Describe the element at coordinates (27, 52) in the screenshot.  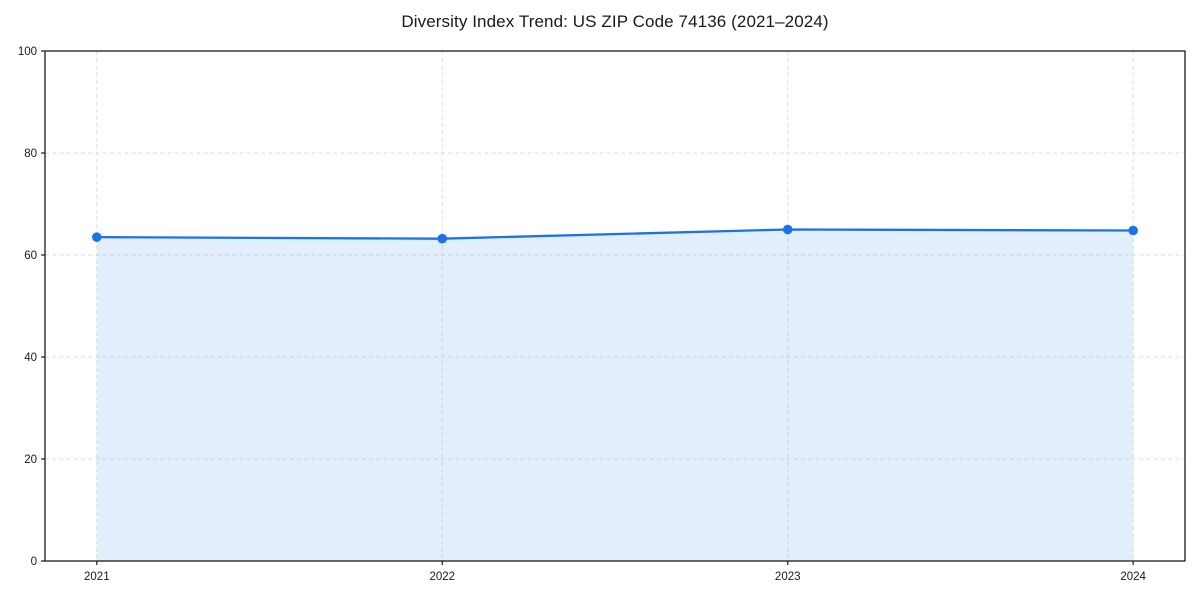
I see `y-tick-label-100: 100` at that location.